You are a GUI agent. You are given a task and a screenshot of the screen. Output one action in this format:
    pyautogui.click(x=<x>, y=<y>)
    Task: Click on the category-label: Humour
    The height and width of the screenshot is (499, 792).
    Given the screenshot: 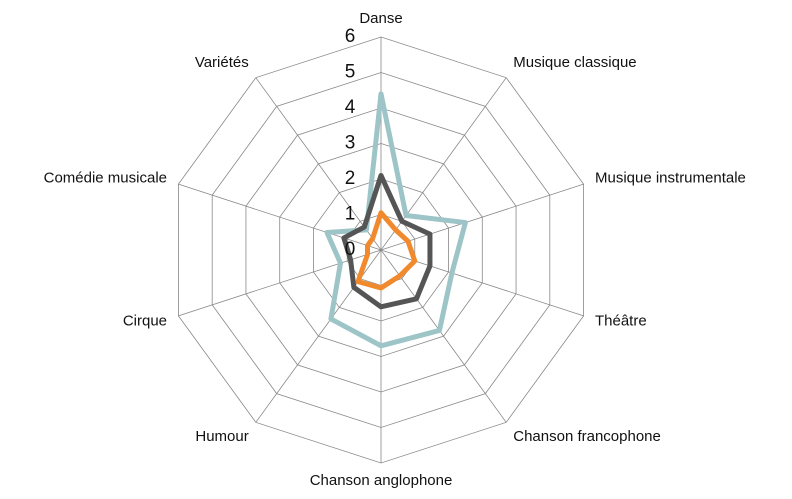 What is the action you would take?
    pyautogui.click(x=221, y=436)
    